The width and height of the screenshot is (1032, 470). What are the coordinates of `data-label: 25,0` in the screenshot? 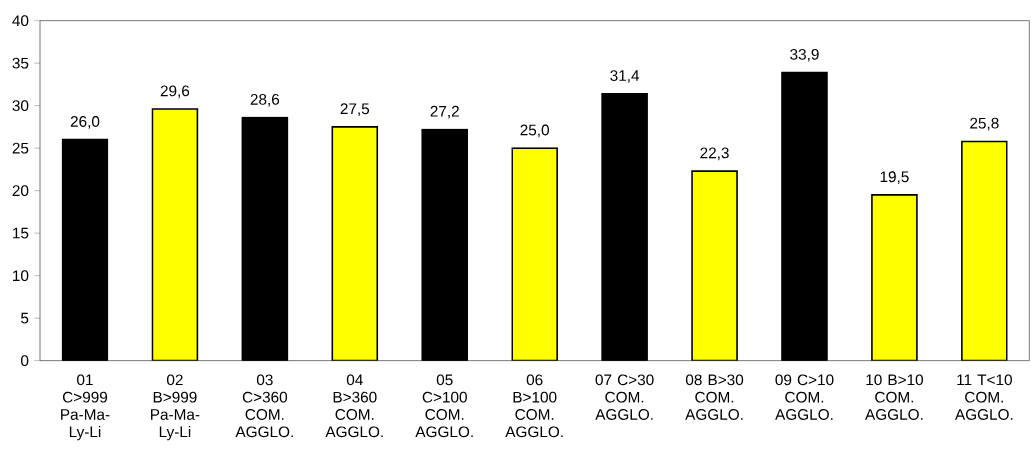 It's located at (534, 131).